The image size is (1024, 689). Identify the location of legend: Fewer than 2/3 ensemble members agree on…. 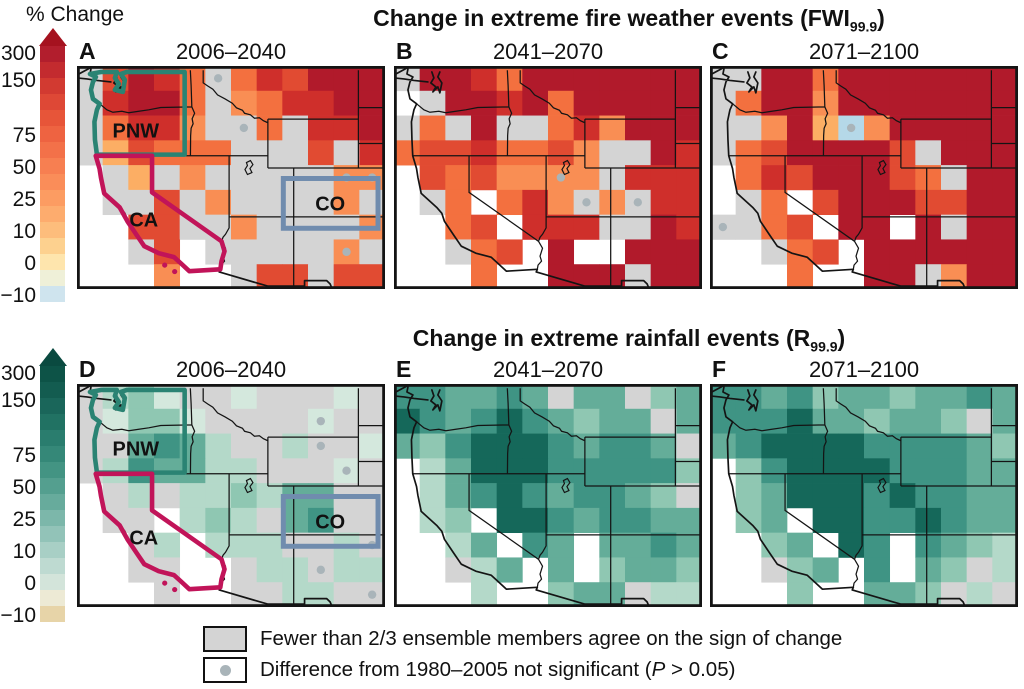
(522, 655).